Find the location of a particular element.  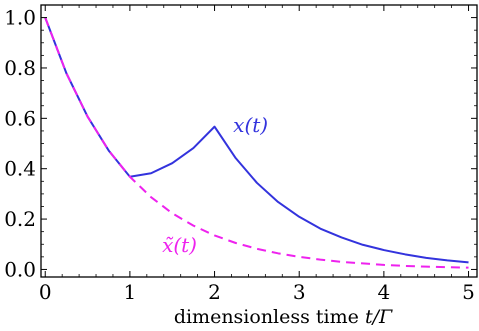

series-label-0: x(t) is located at coordinates (250, 125).